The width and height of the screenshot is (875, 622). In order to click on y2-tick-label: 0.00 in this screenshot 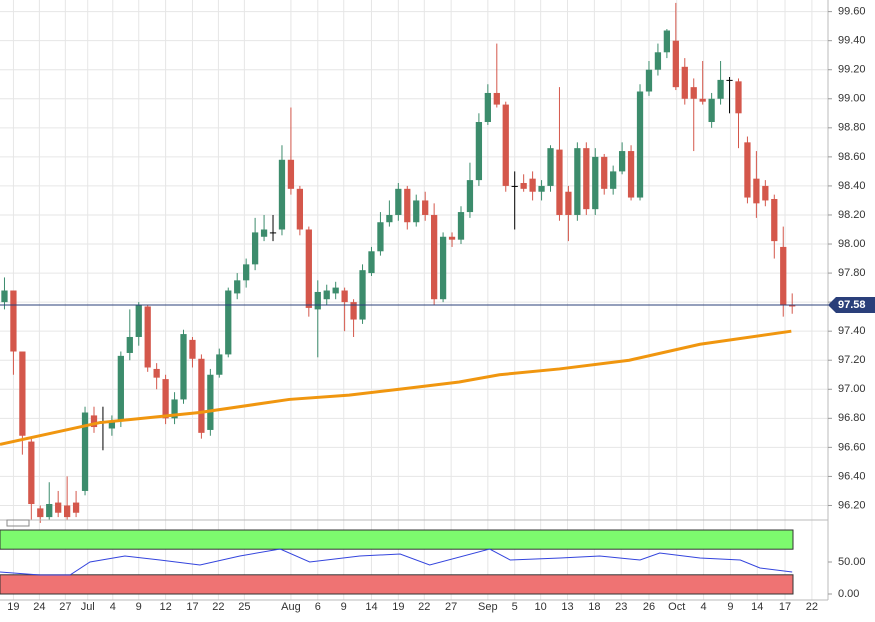, I will do `click(848, 594)`.